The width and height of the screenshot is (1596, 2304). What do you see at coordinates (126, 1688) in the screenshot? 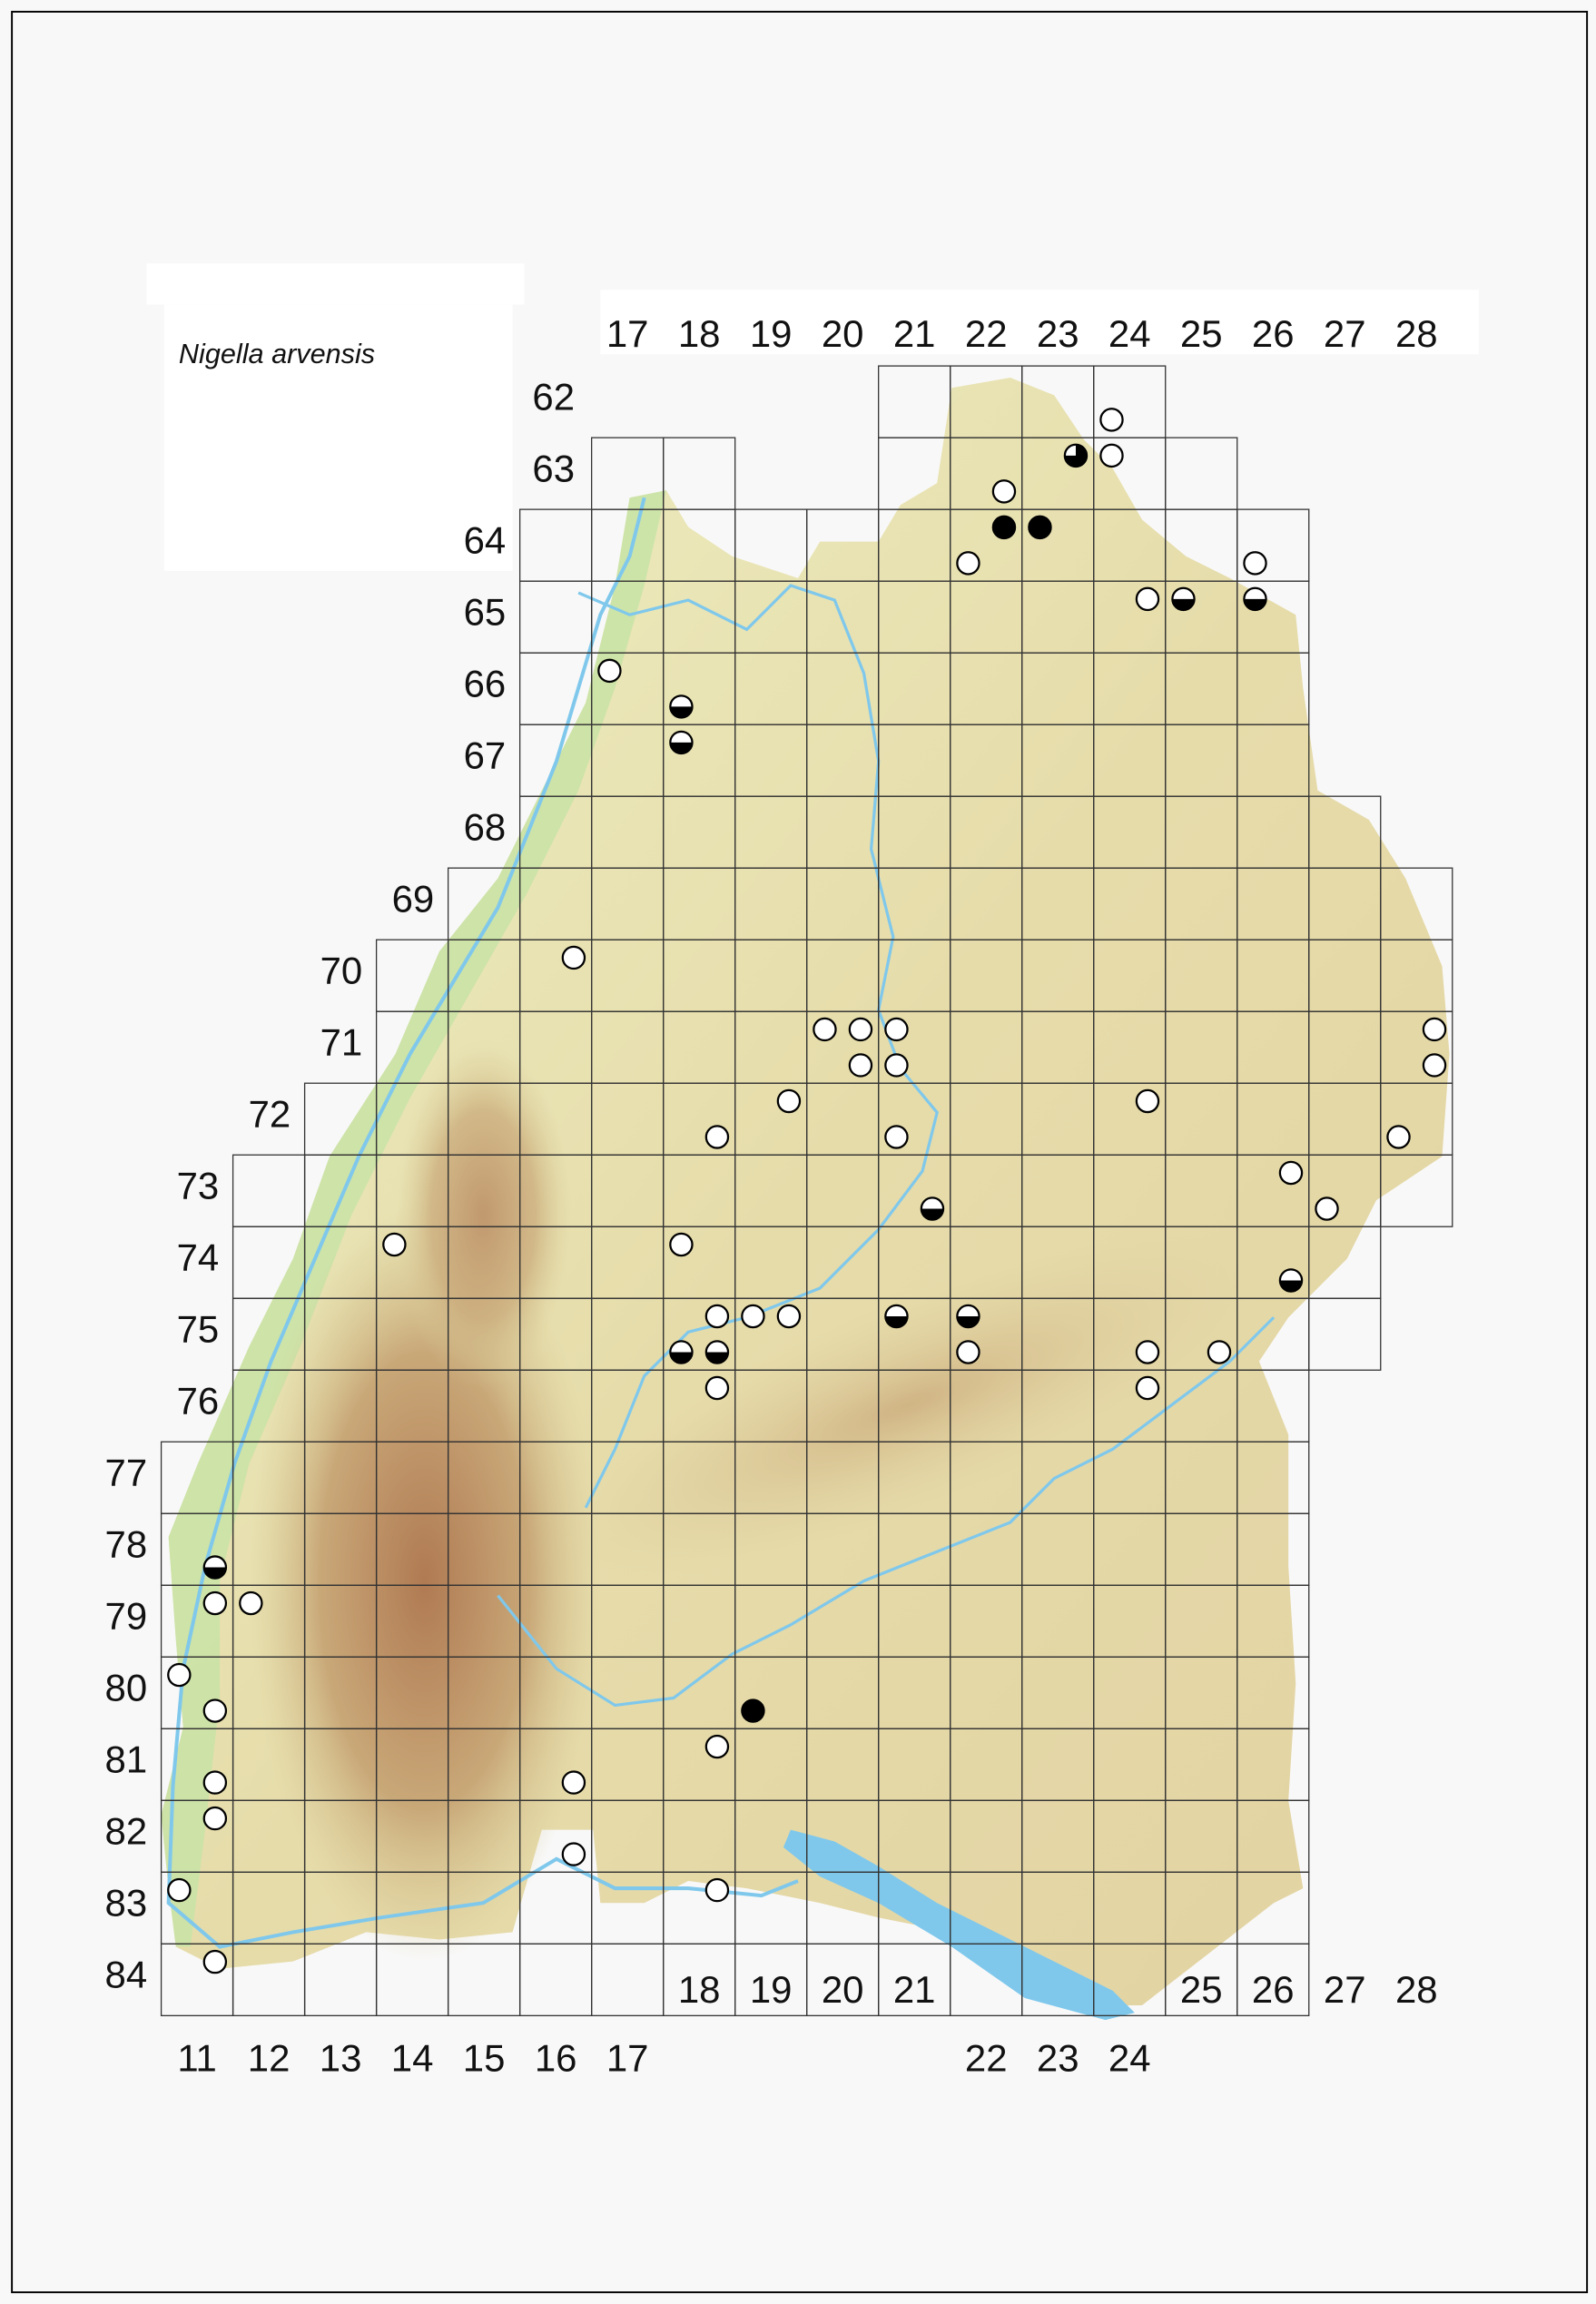
I see `row-label: 80` at bounding box center [126, 1688].